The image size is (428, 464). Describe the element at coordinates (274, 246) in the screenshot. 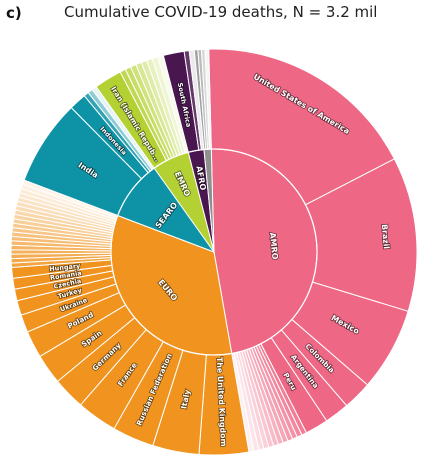

I see `region-label-amro: AMRO` at that location.